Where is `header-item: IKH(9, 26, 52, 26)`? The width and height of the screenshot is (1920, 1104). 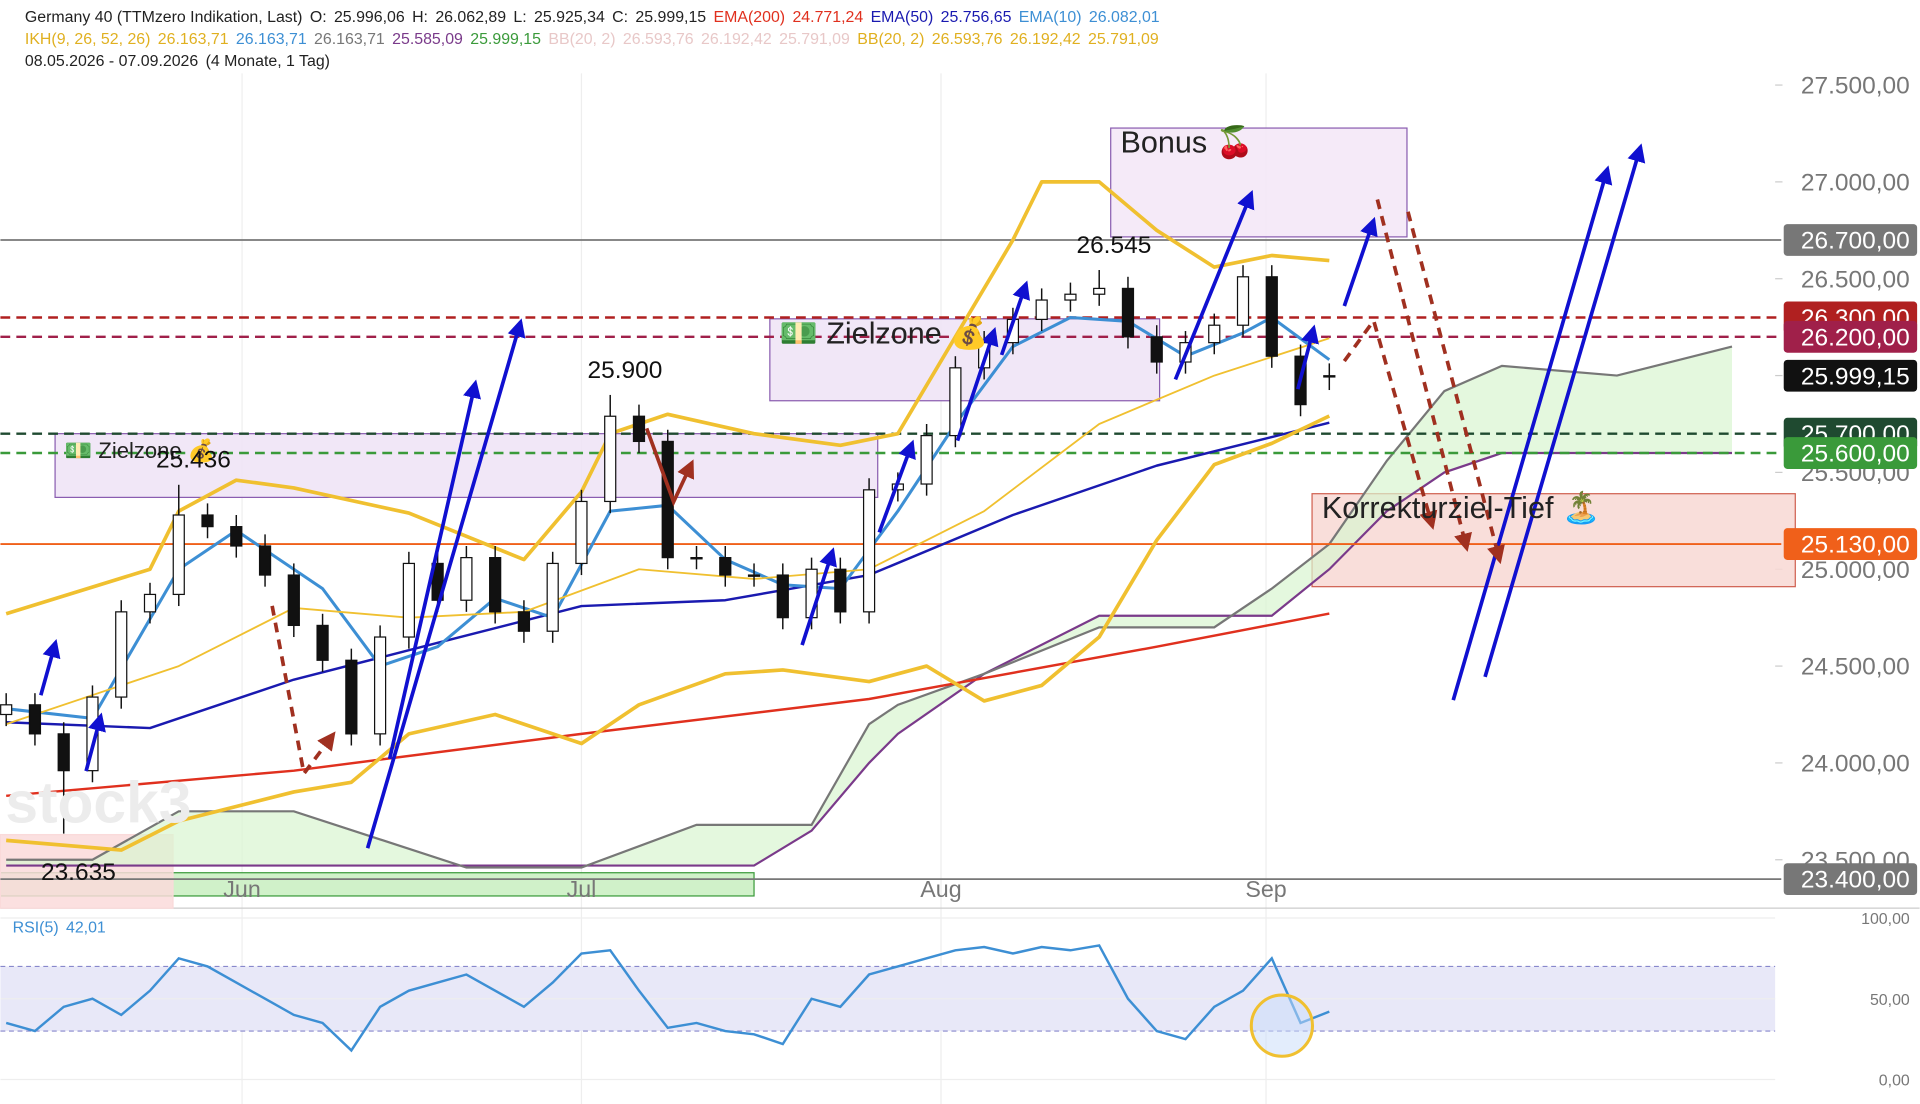 header-item: IKH(9, 26, 52, 26) is located at coordinates (88, 39).